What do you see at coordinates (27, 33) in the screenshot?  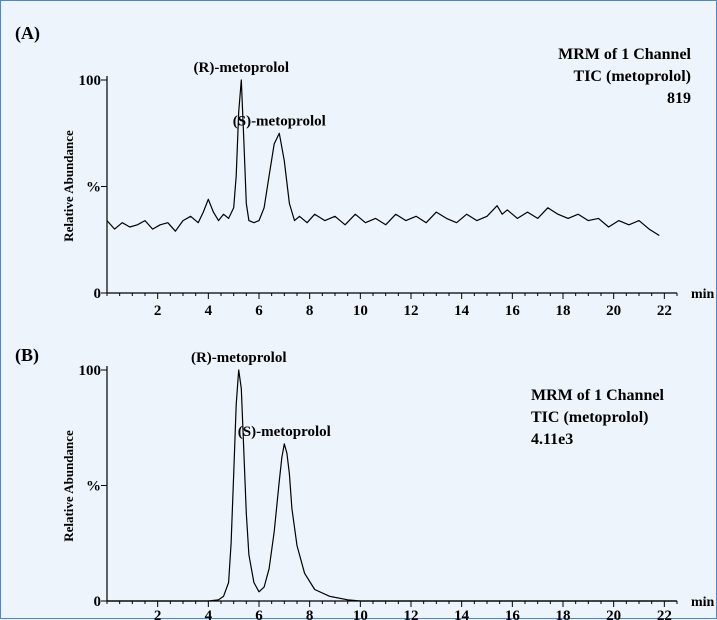 I see `panel-label: (A)` at bounding box center [27, 33].